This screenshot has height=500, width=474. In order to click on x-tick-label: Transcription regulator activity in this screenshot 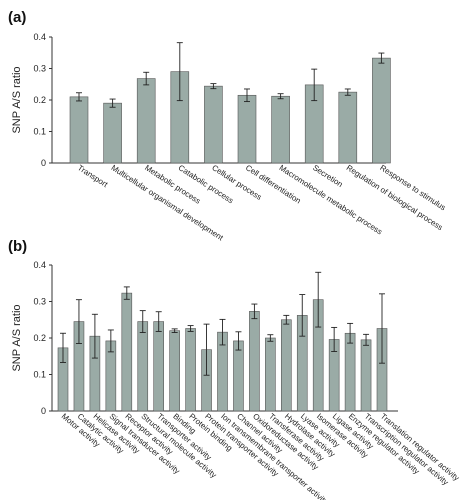, I will do `click(406, 449)`.